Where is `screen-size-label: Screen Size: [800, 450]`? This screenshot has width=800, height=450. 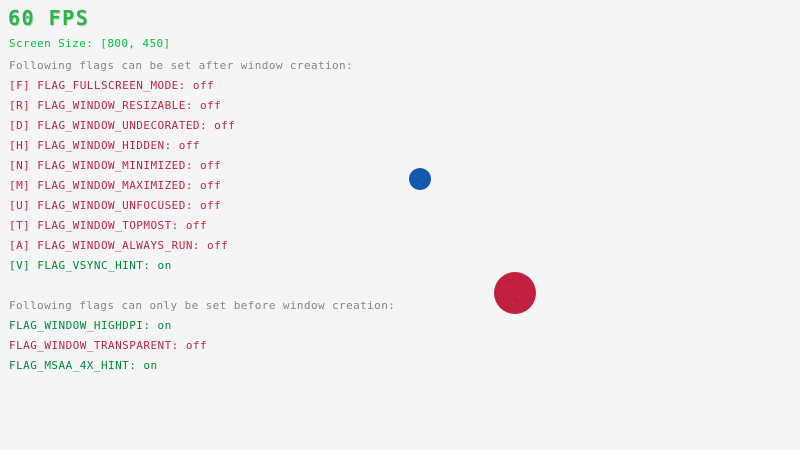
screen-size-label: Screen Size: [800, 450] is located at coordinates (90, 43).